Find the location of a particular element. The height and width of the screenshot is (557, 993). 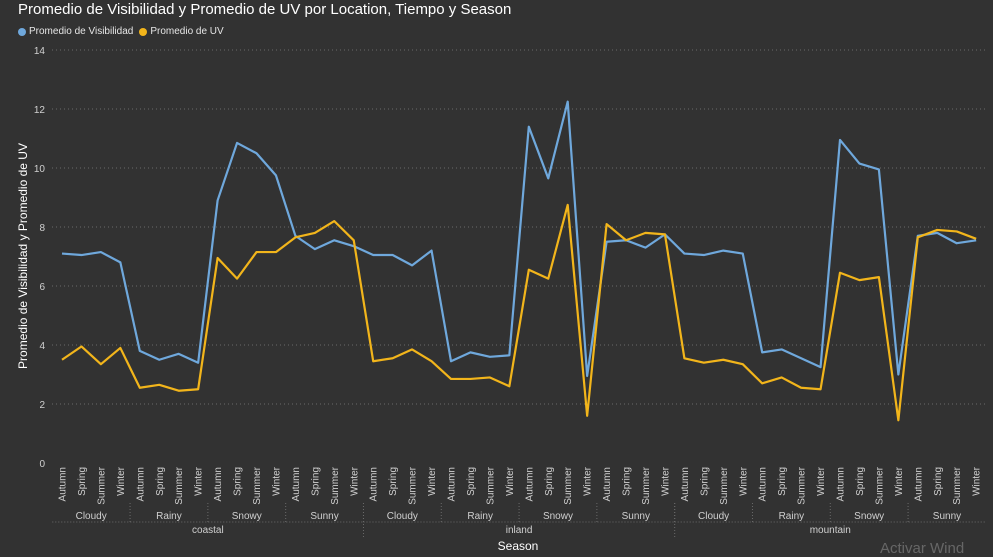

y-tick-label: 10 is located at coordinates (40, 169).